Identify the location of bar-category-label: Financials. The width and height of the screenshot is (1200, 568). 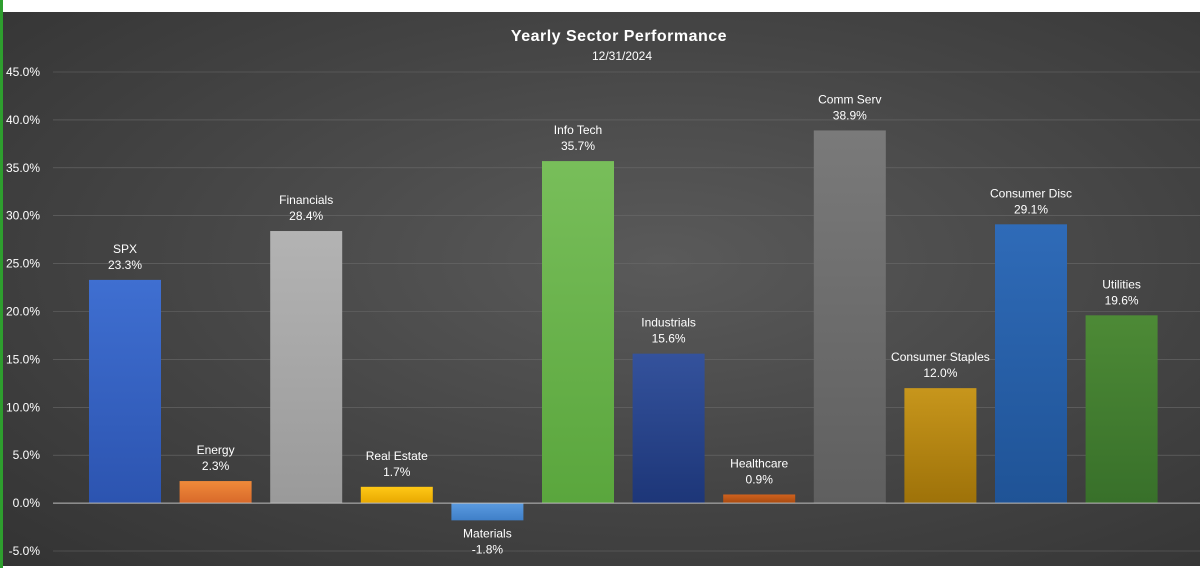
(306, 200).